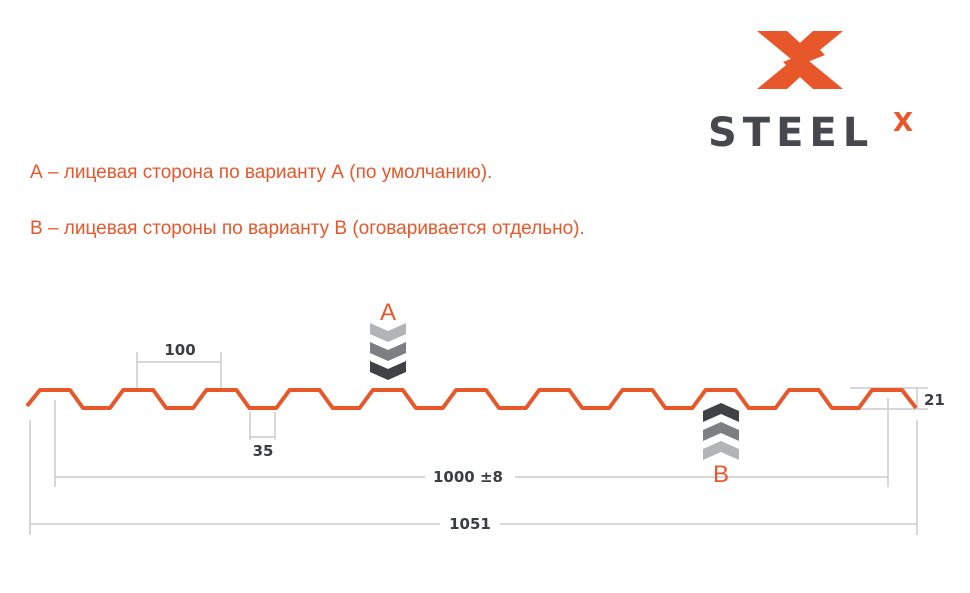 The image size is (970, 593). Describe the element at coordinates (179, 350) in the screenshot. I see `dimension-pitch: 100` at that location.